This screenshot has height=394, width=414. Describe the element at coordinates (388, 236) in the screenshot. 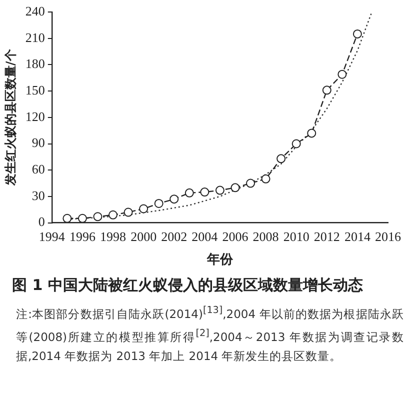

I see `x-tick-label: 2016` at that location.